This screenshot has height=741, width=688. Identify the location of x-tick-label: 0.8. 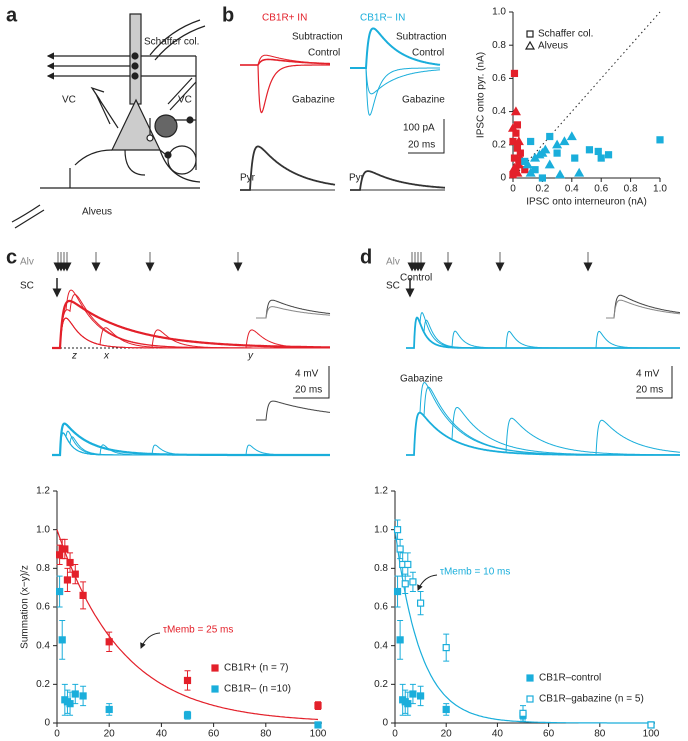
(631, 189).